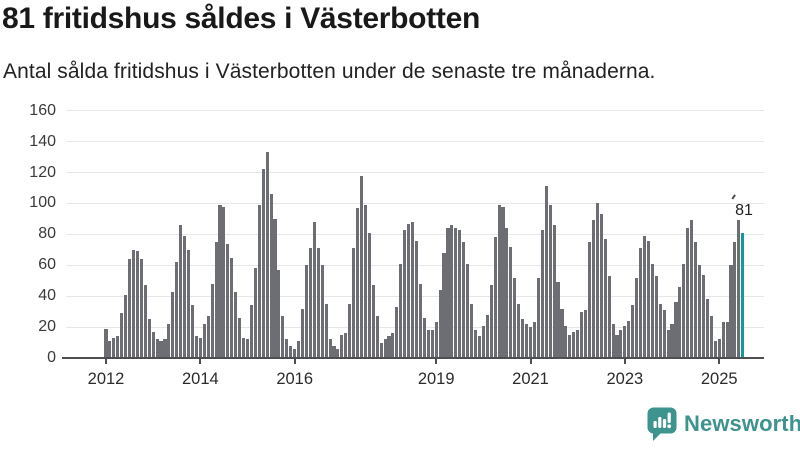 The width and height of the screenshot is (800, 450). What do you see at coordinates (42, 141) in the screenshot?
I see `y-axis-label: 140` at bounding box center [42, 141].